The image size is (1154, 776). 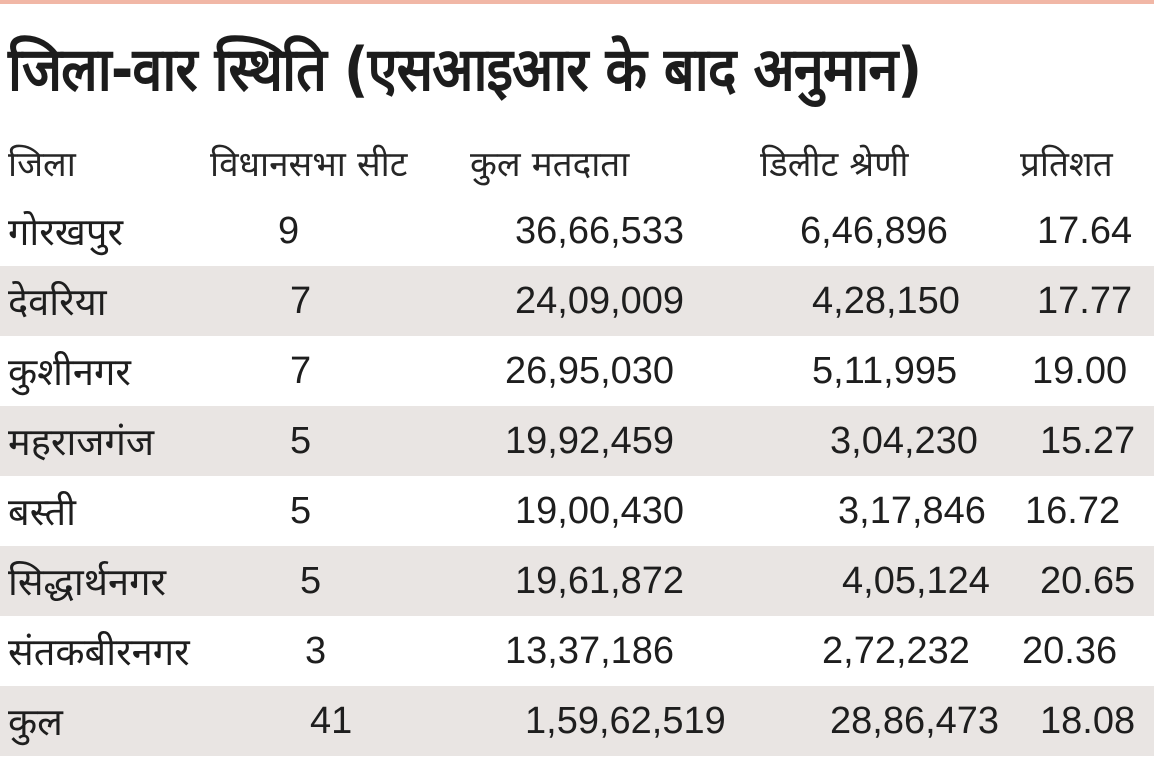 I want to click on percent-cell: 17.77, so click(x=1085, y=300).